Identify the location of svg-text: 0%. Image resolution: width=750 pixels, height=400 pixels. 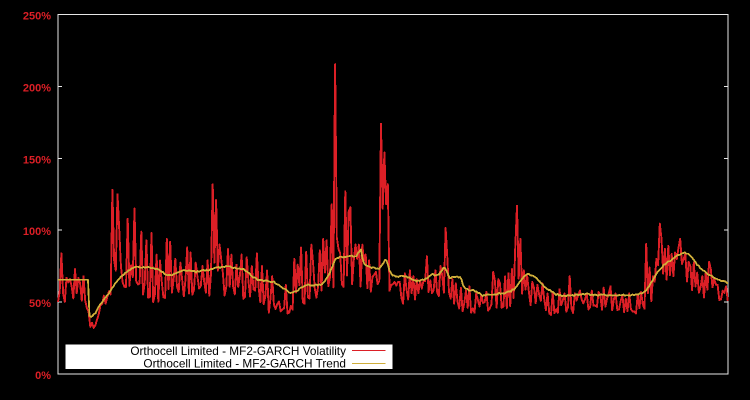
(43, 376).